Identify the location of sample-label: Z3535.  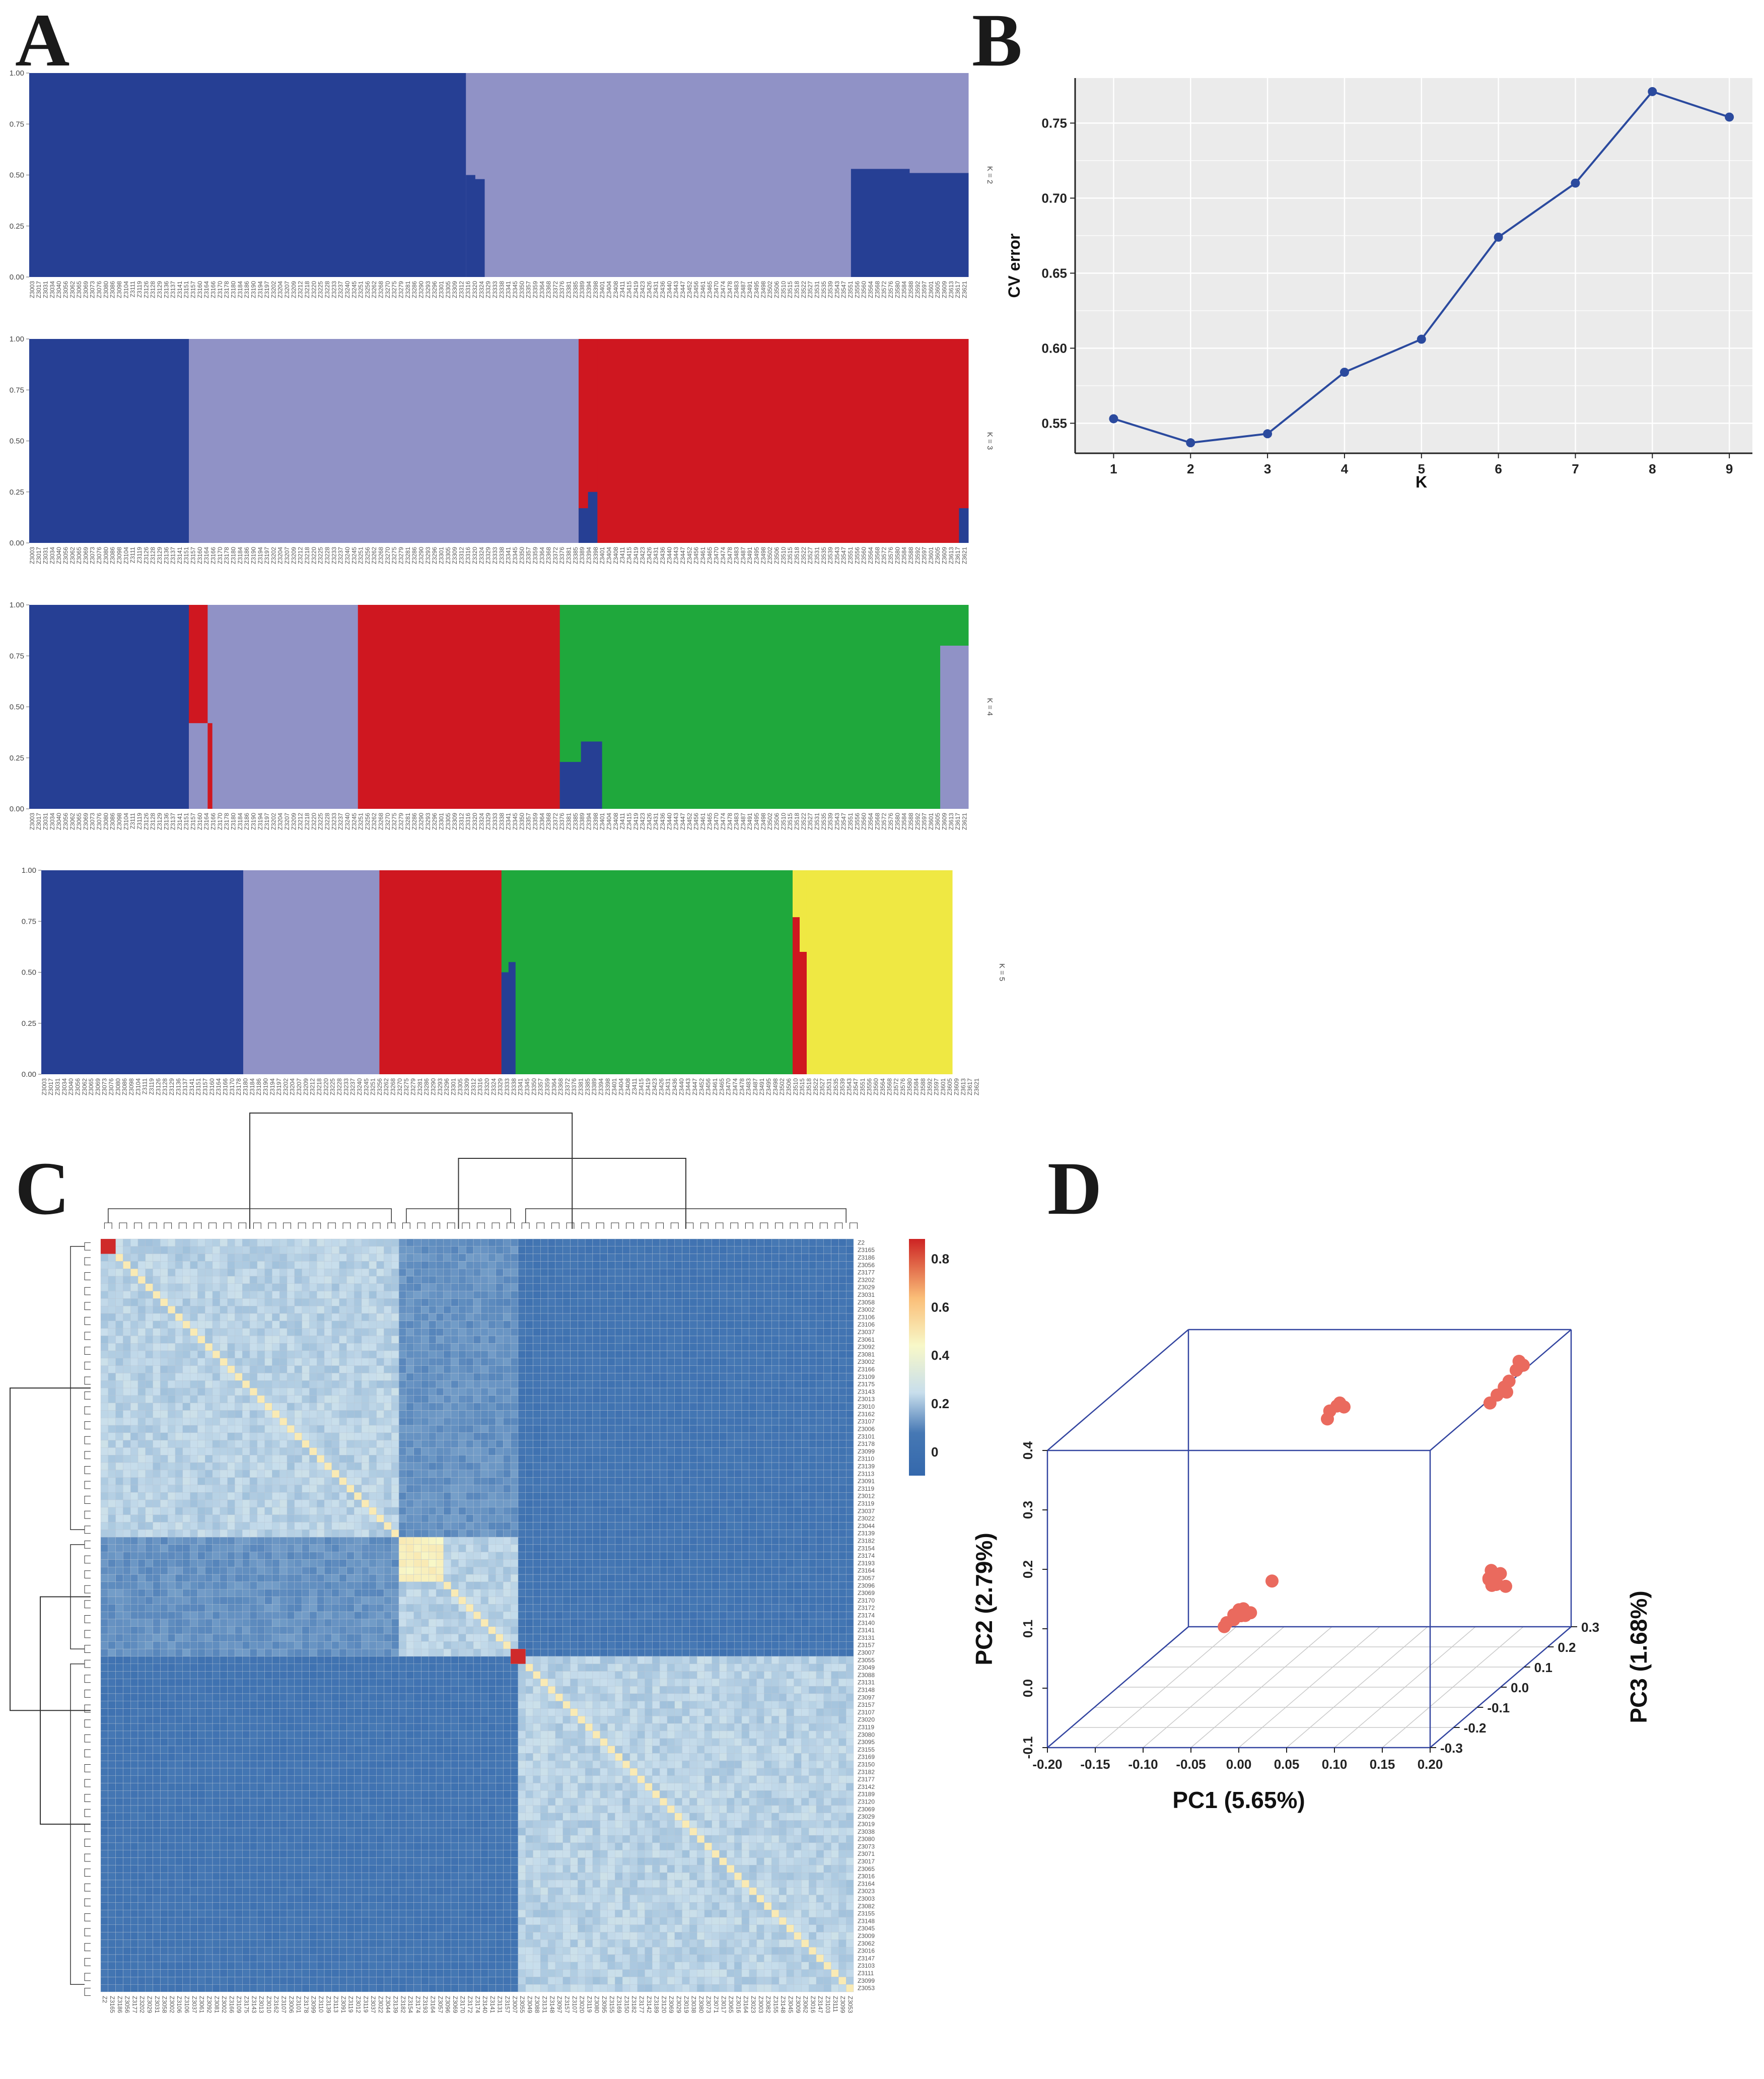
(835, 1086).